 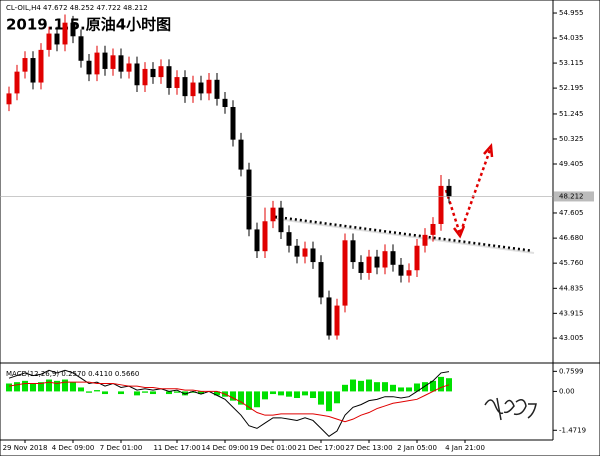 What do you see at coordinates (571, 114) in the screenshot?
I see `y-tick-label: 51.245` at bounding box center [571, 114].